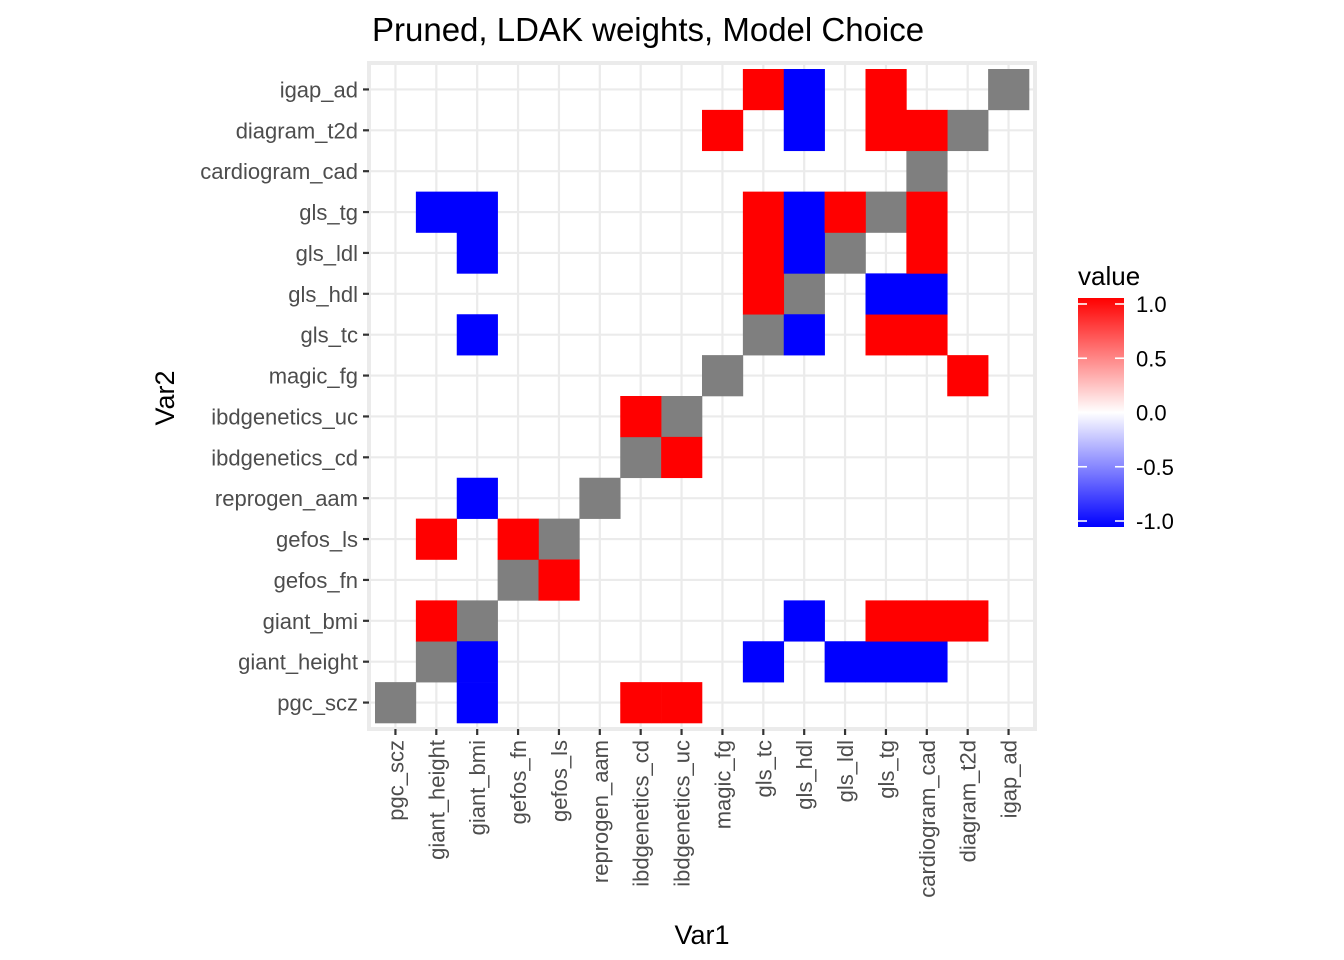 The width and height of the screenshot is (1344, 960). Describe the element at coordinates (477, 787) in the screenshot. I see `x-tick-label: giant_bmi` at that location.